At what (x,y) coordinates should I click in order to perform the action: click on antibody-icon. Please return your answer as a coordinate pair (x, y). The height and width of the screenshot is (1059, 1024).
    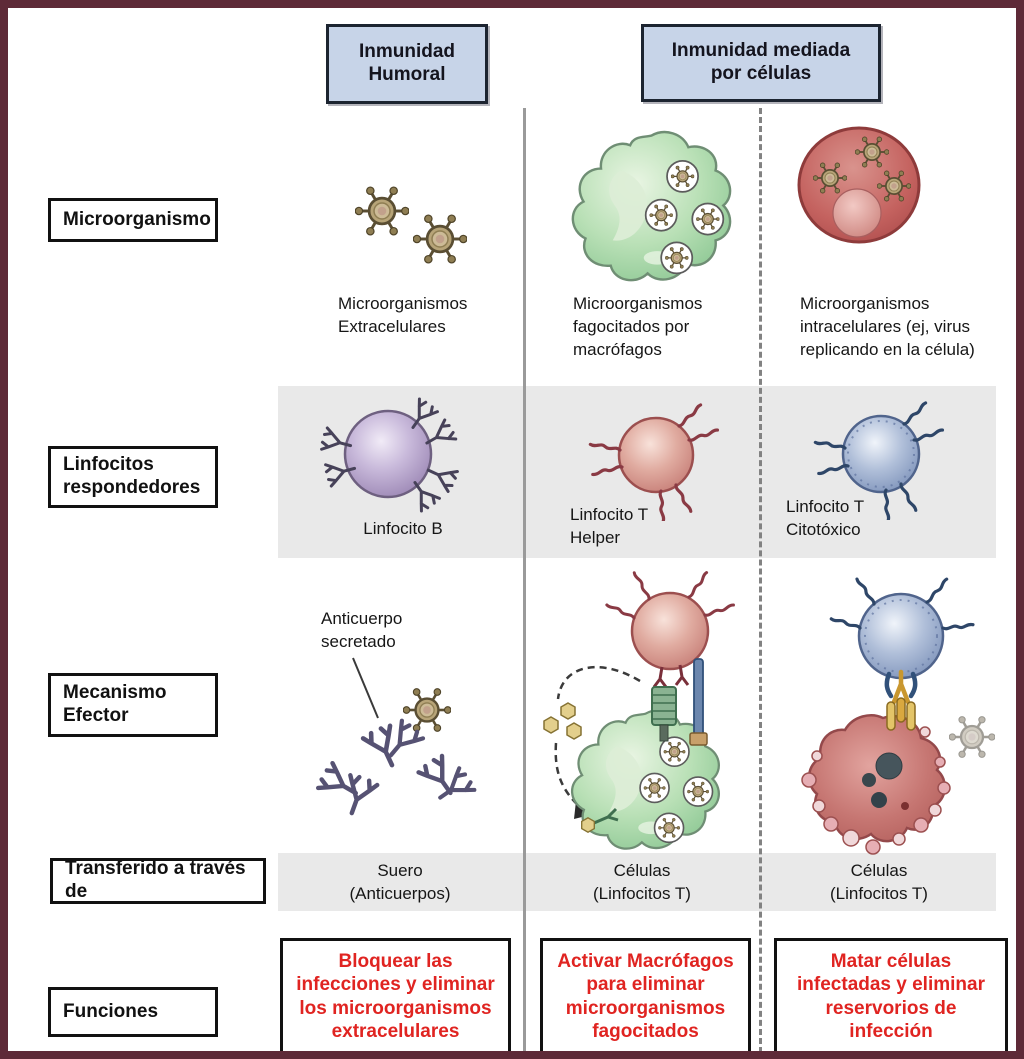
    Looking at the image, I should click on (405, 741).